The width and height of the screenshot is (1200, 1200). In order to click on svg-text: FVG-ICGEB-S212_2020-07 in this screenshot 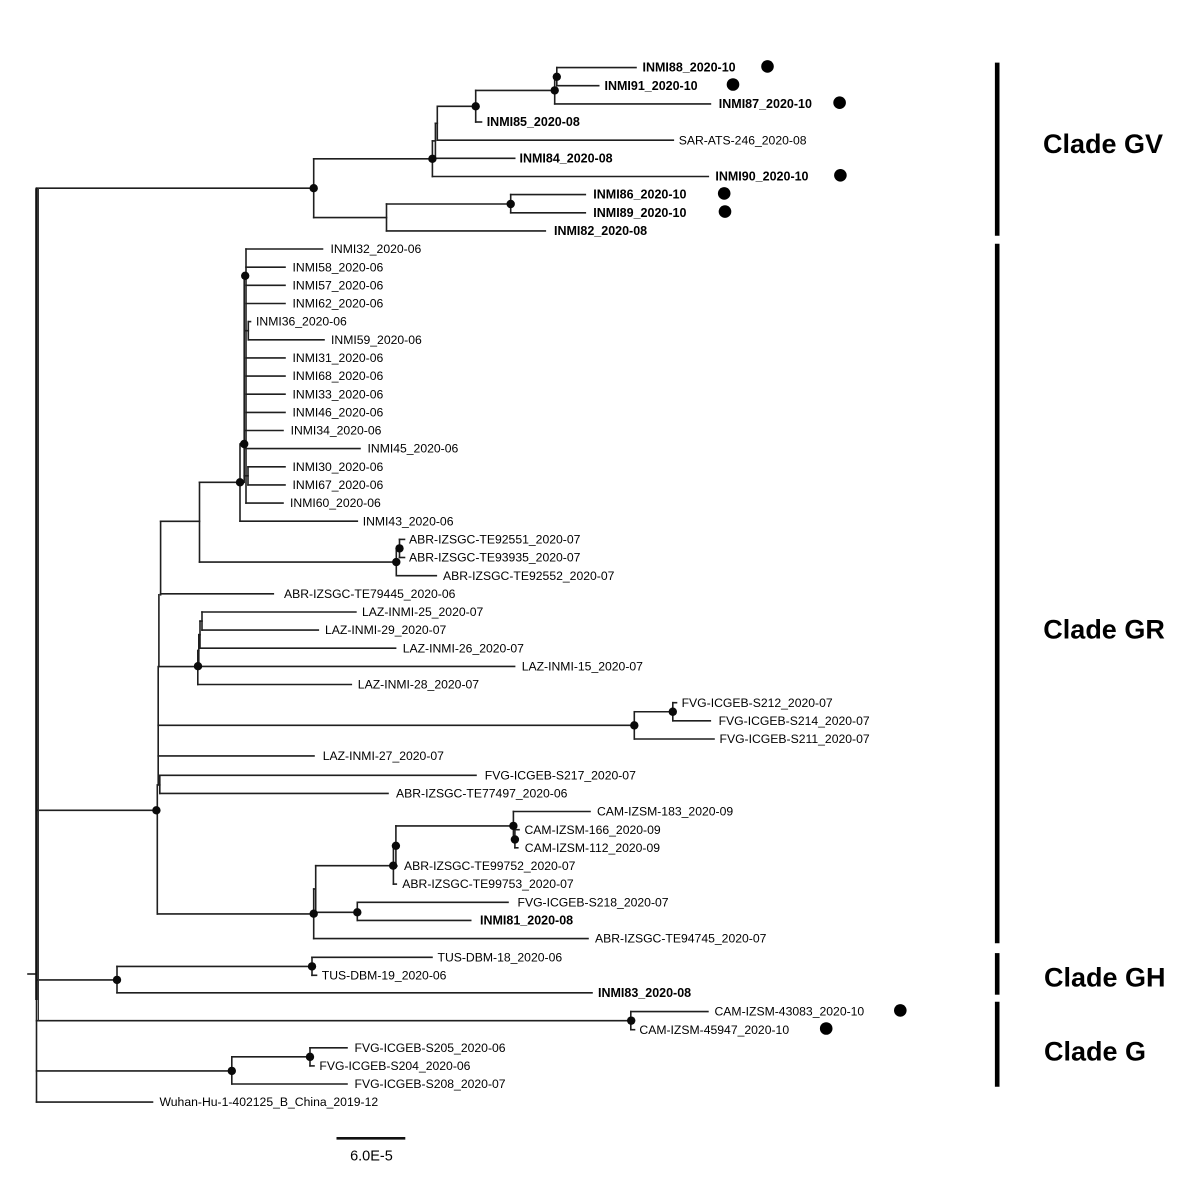, I will do `click(757, 703)`.